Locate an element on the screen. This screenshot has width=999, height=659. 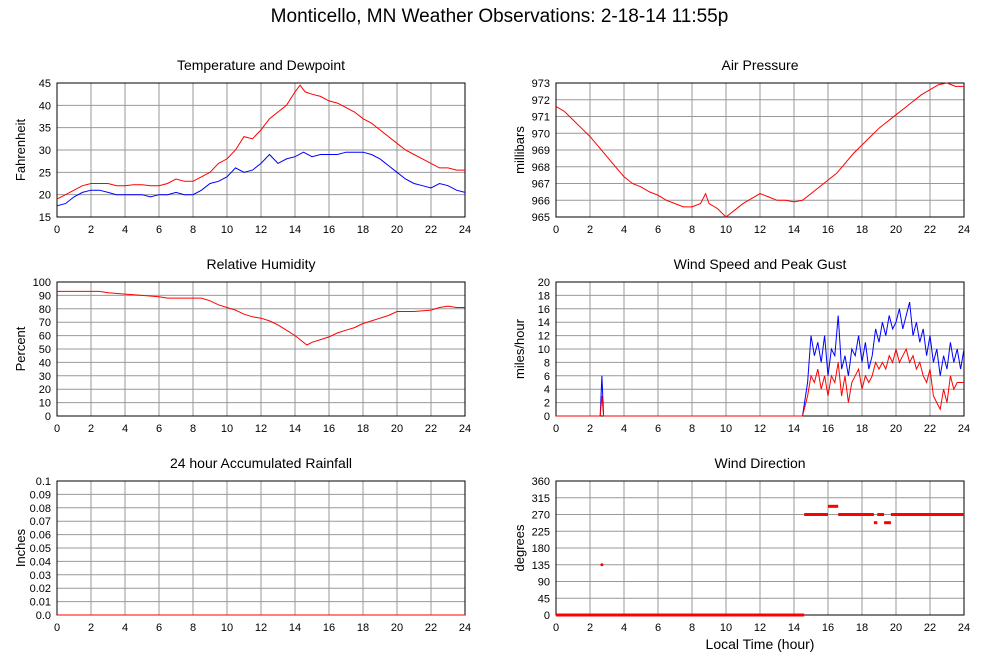
y-tick-label: 45 is located at coordinates (544, 599).